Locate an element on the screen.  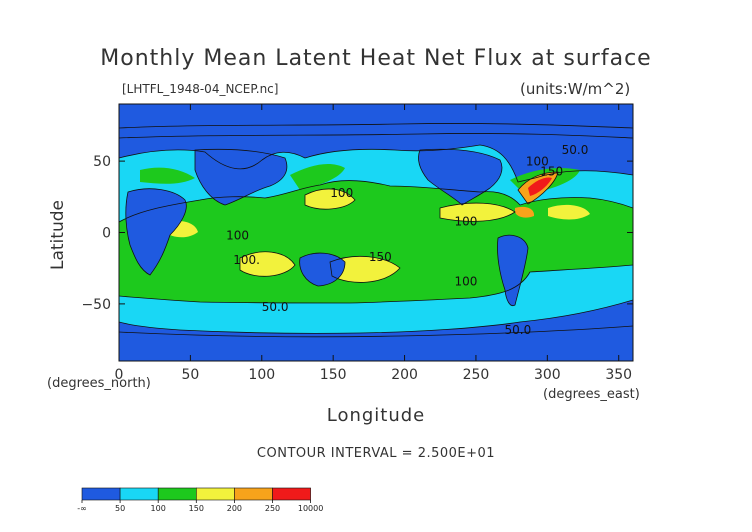
contour-label: 100. is located at coordinates (246, 260).